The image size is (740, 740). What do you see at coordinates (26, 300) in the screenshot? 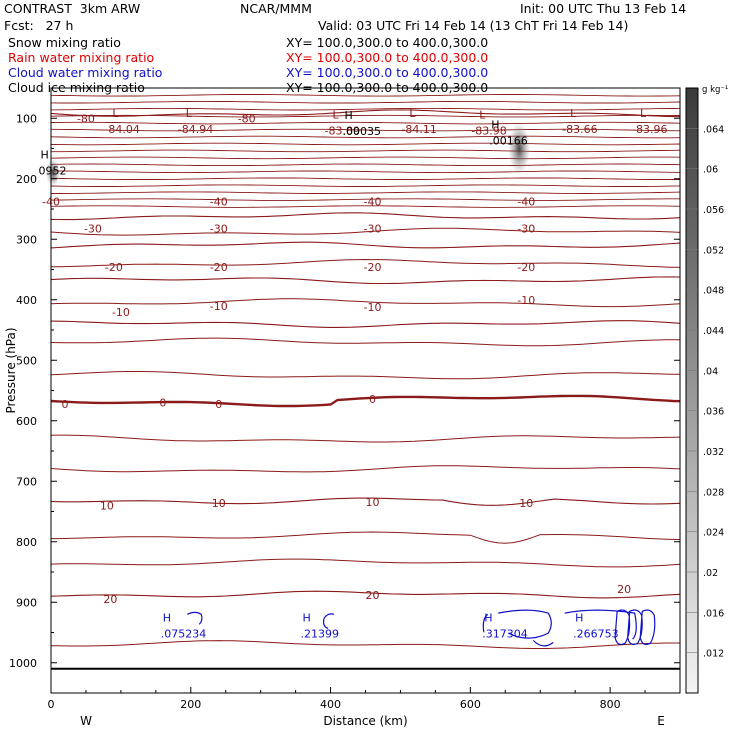
I see `y-tick-label: 400` at bounding box center [26, 300].